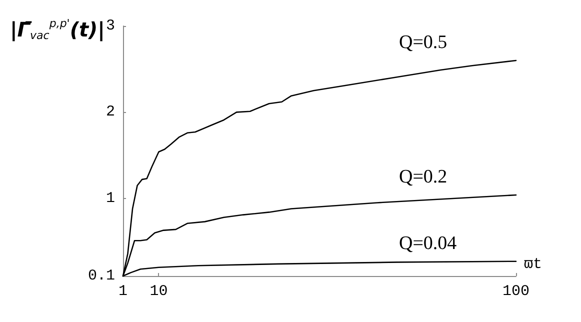 The width and height of the screenshot is (581, 322). I want to click on x-tick-label: 10, so click(159, 291).